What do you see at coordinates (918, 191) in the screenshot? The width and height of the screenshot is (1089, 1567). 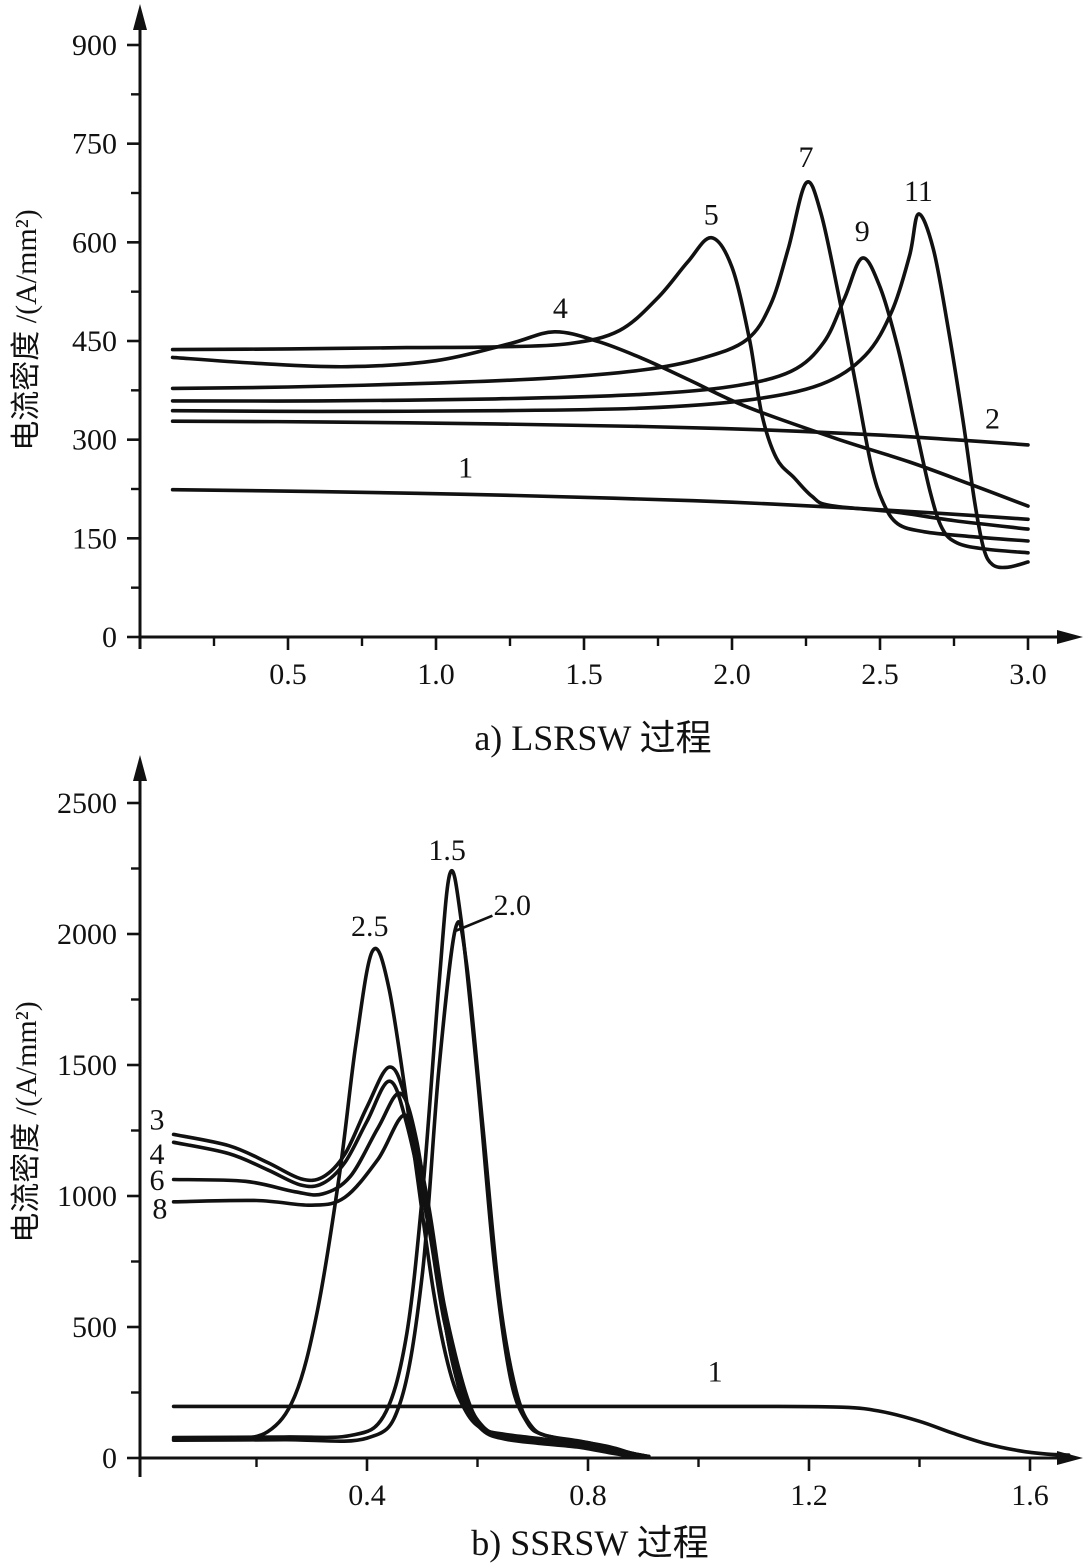 I see `curve-label-11: 11` at bounding box center [918, 191].